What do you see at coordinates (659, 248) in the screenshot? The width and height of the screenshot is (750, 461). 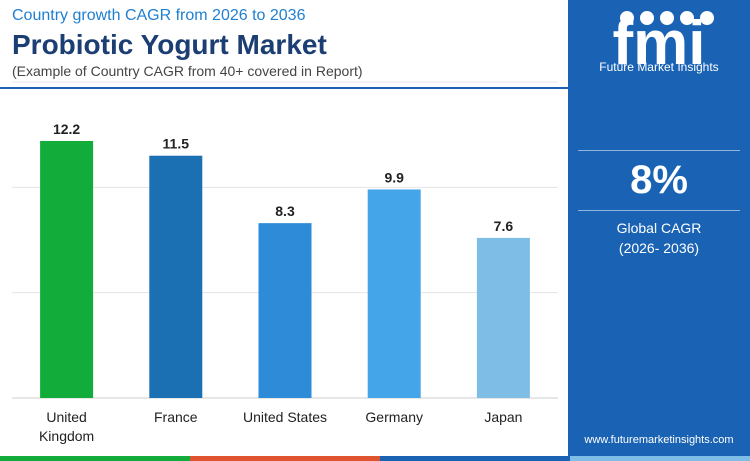 I see `global-cagr-label-line2: (2026- 2036)` at bounding box center [659, 248].